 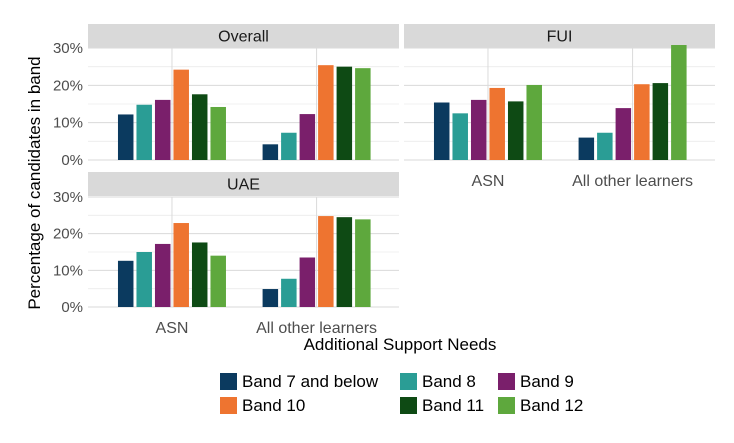 I want to click on legend-label: Band 7 and below, so click(x=310, y=381).